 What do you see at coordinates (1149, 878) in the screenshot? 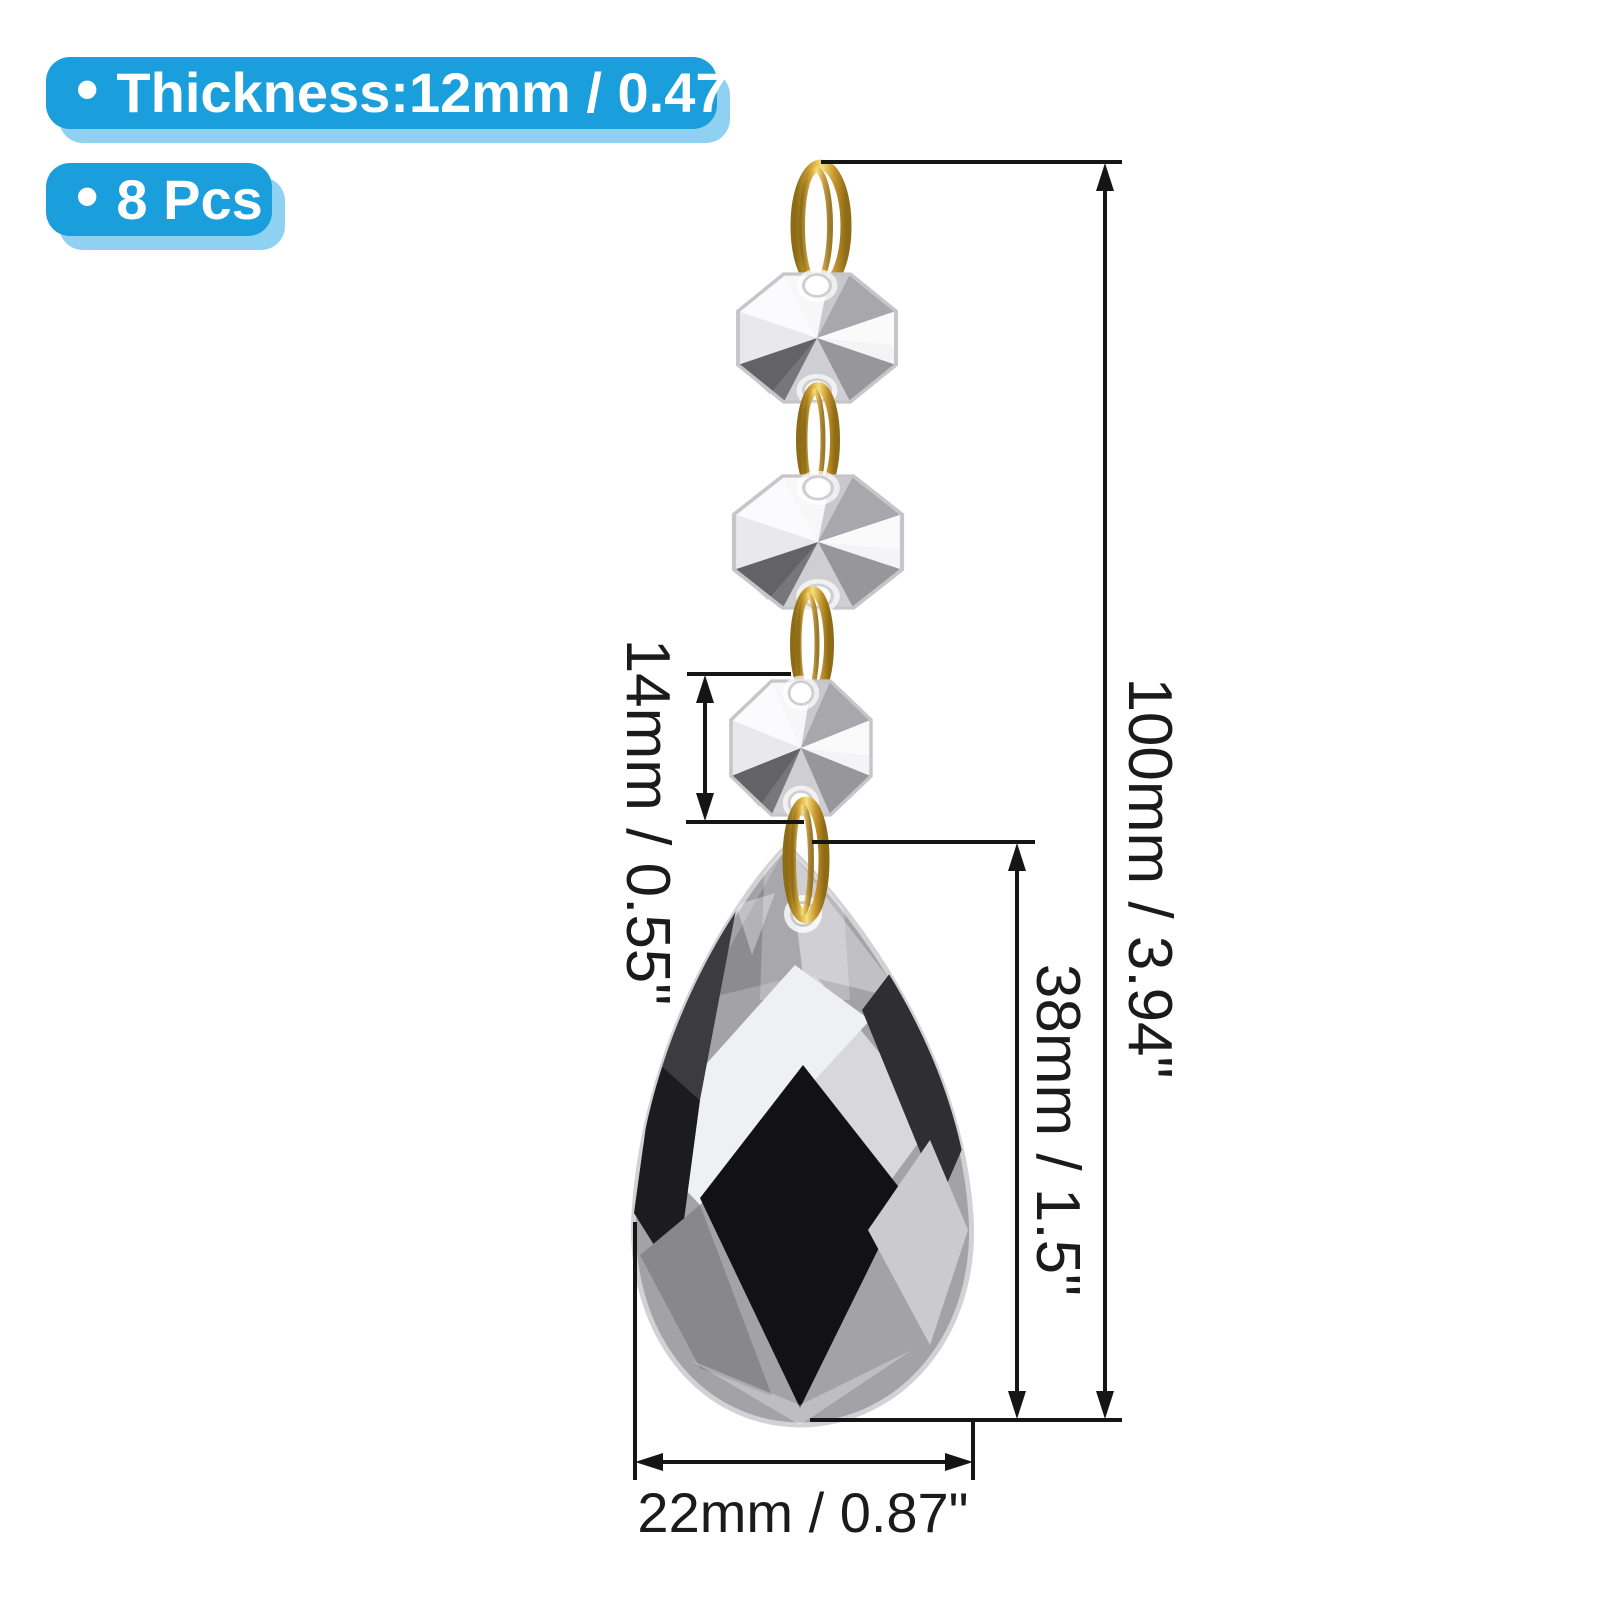
I see `dim-total-length-label: 100mm / 3.94"` at bounding box center [1149, 878].